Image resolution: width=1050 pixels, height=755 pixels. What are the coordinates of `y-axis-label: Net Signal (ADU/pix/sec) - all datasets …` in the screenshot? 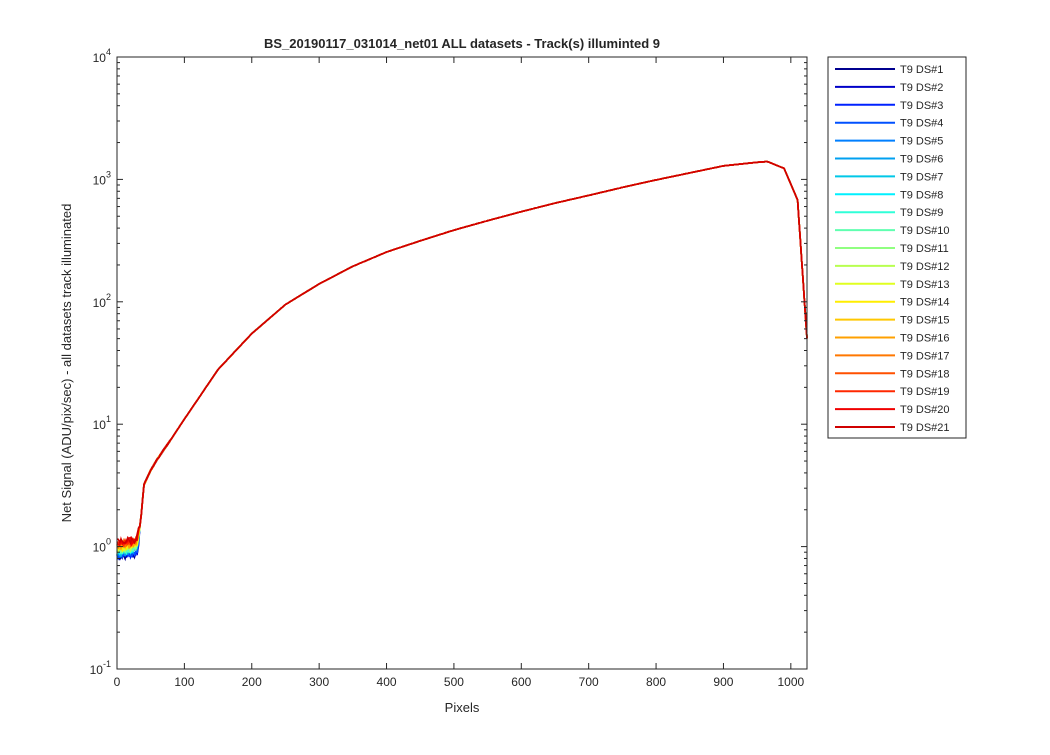 It's located at (66, 363).